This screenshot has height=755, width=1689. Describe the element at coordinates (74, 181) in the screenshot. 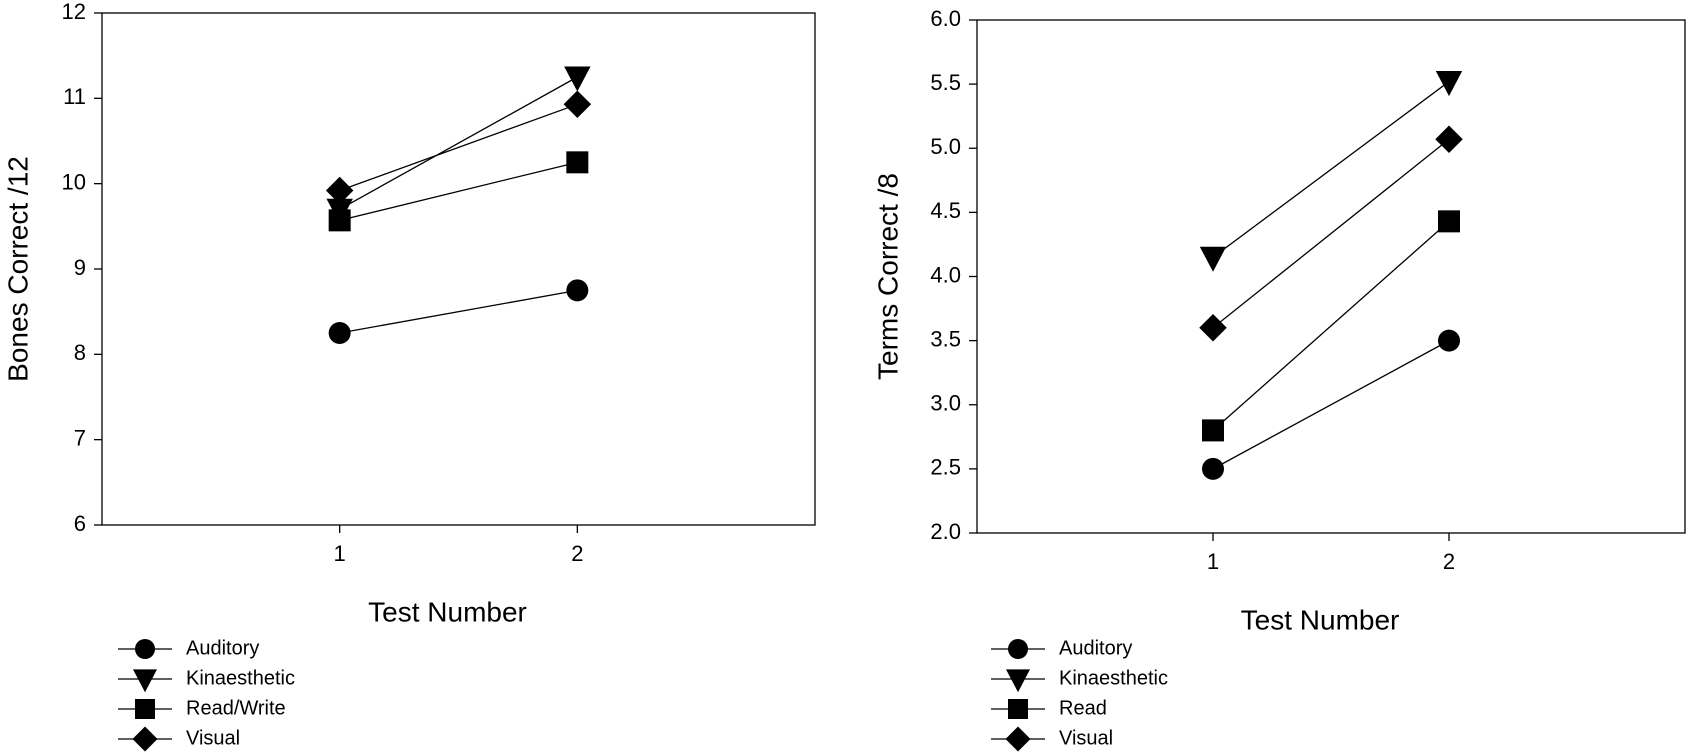

I see `y-tick-label: 10` at that location.